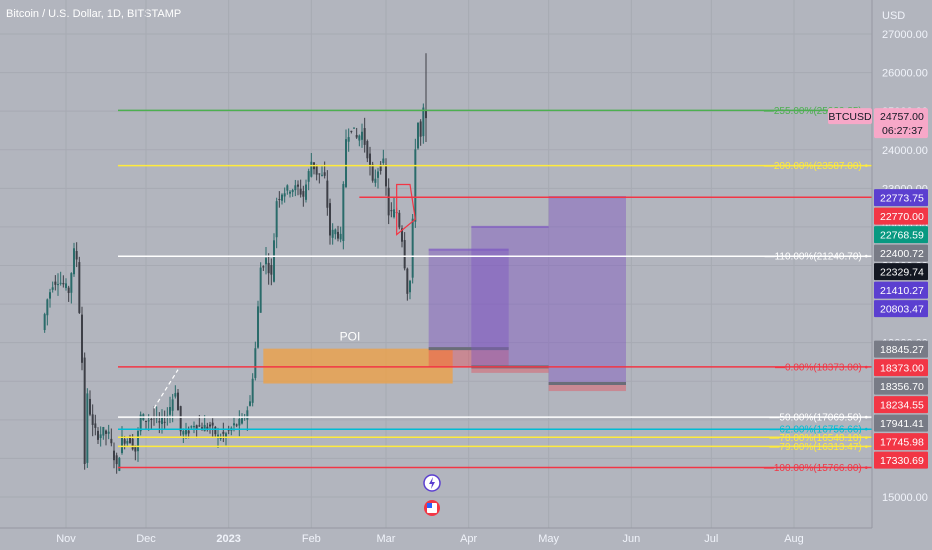  I want to click on countdown-text: 06:27:37, so click(902, 131).